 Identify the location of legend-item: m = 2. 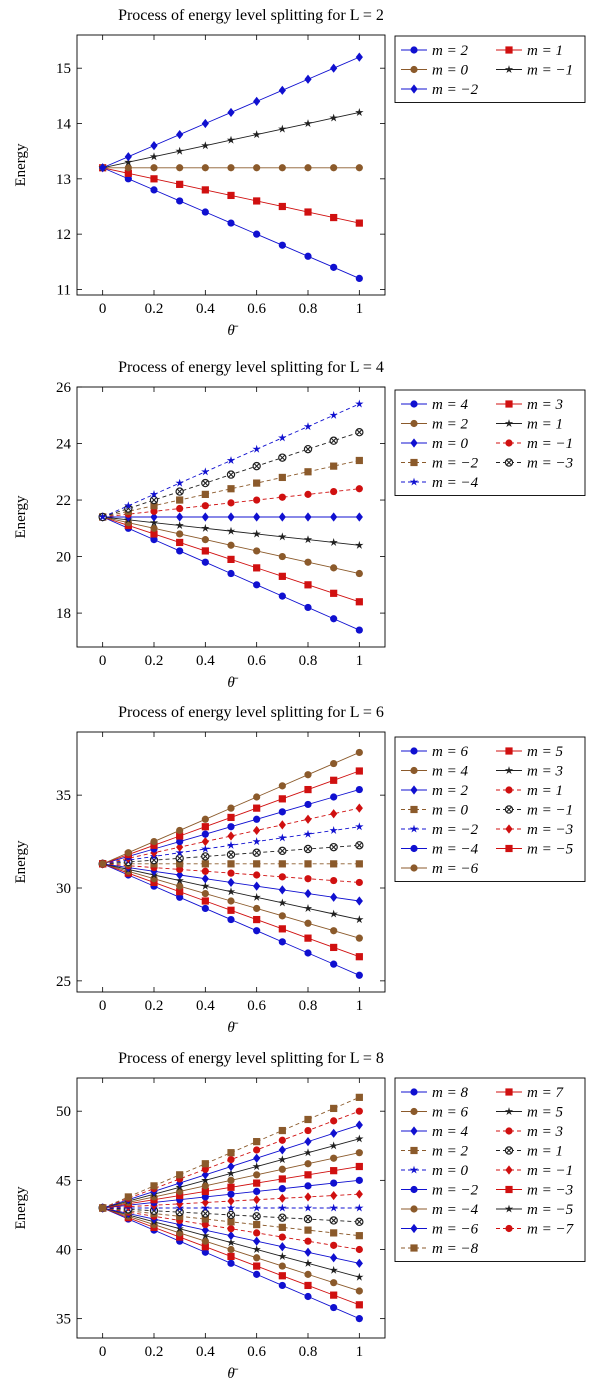
(434, 425).